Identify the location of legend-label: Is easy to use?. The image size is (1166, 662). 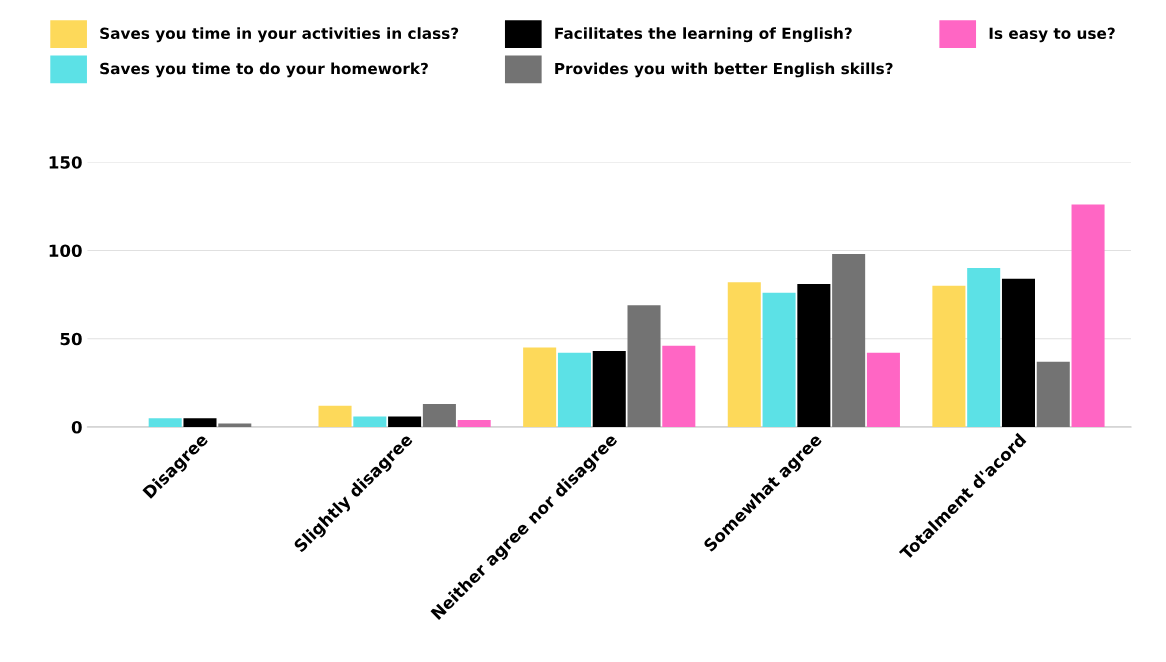
(1052, 35).